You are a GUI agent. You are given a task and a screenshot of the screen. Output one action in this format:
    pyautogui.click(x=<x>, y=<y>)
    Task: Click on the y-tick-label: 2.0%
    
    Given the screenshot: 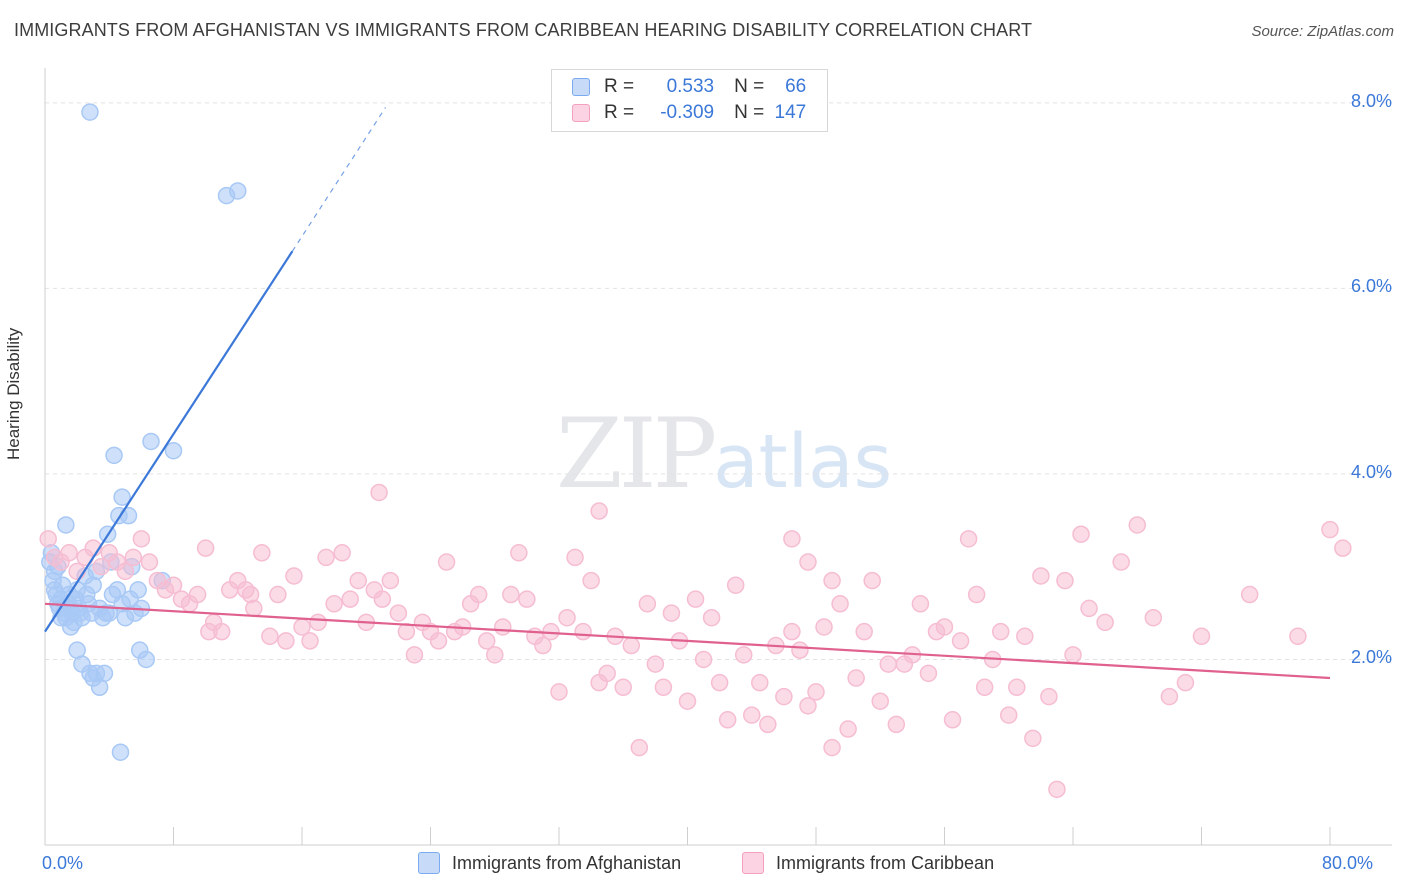 What is the action you would take?
    pyautogui.click(x=1371, y=657)
    